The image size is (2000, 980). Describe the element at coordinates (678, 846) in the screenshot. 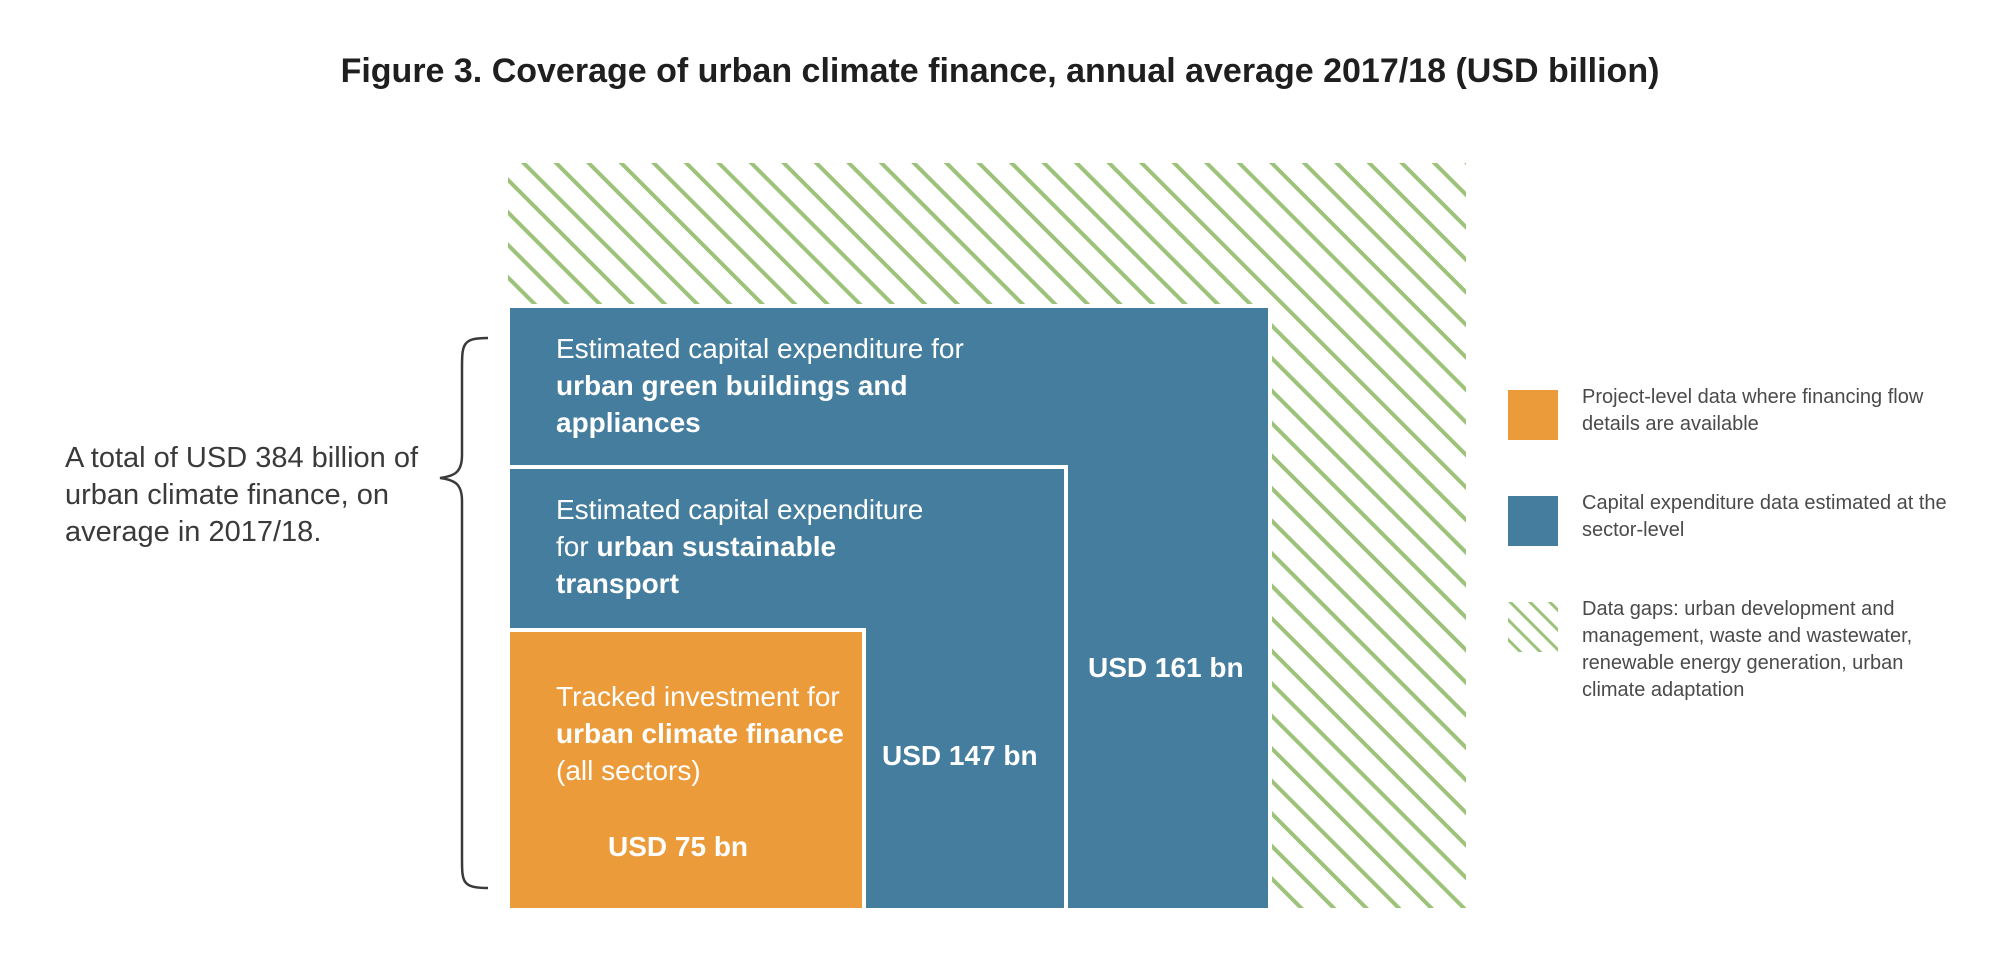

I see `tracked-amount: USD 75 bn` at that location.